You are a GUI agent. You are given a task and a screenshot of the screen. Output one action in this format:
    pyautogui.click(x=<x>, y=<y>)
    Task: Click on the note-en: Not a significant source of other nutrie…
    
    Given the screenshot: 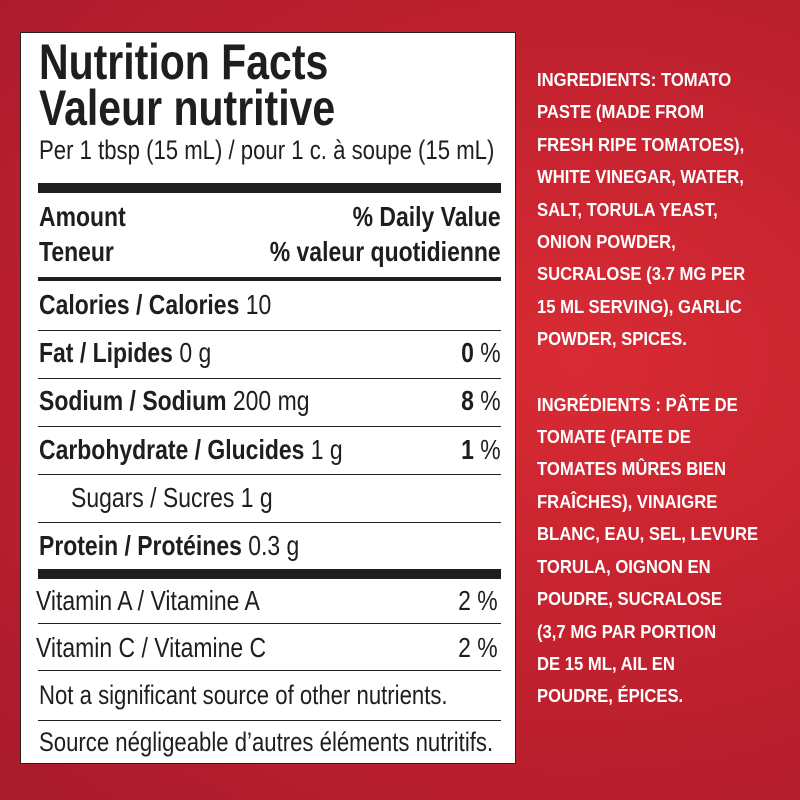 What is the action you would take?
    pyautogui.click(x=270, y=695)
    